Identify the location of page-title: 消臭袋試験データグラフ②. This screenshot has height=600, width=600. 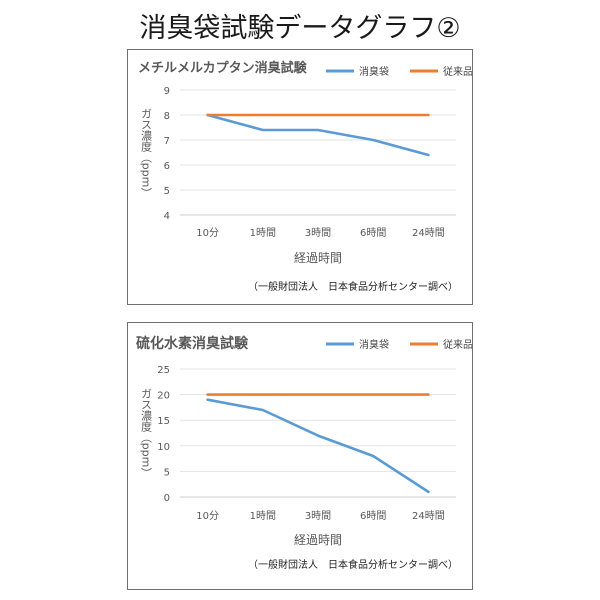
(300, 28).